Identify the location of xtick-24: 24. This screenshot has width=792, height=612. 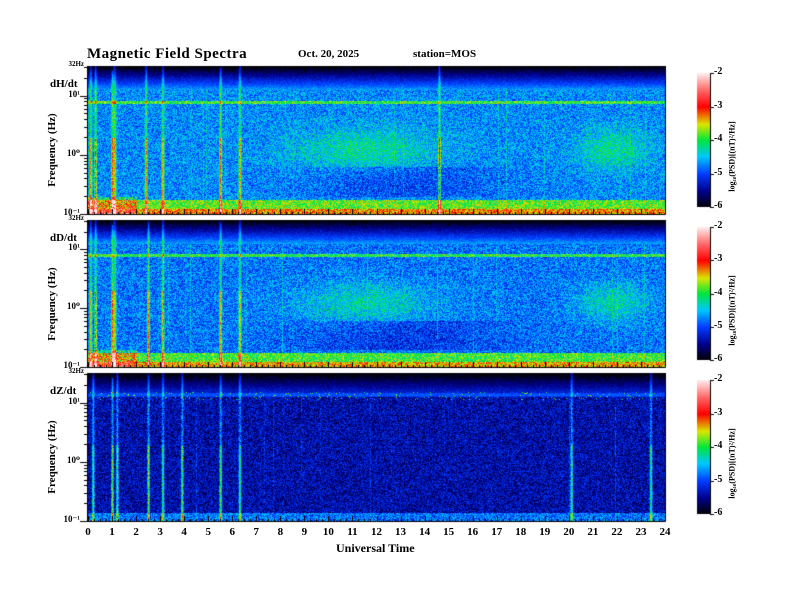
(665, 532).